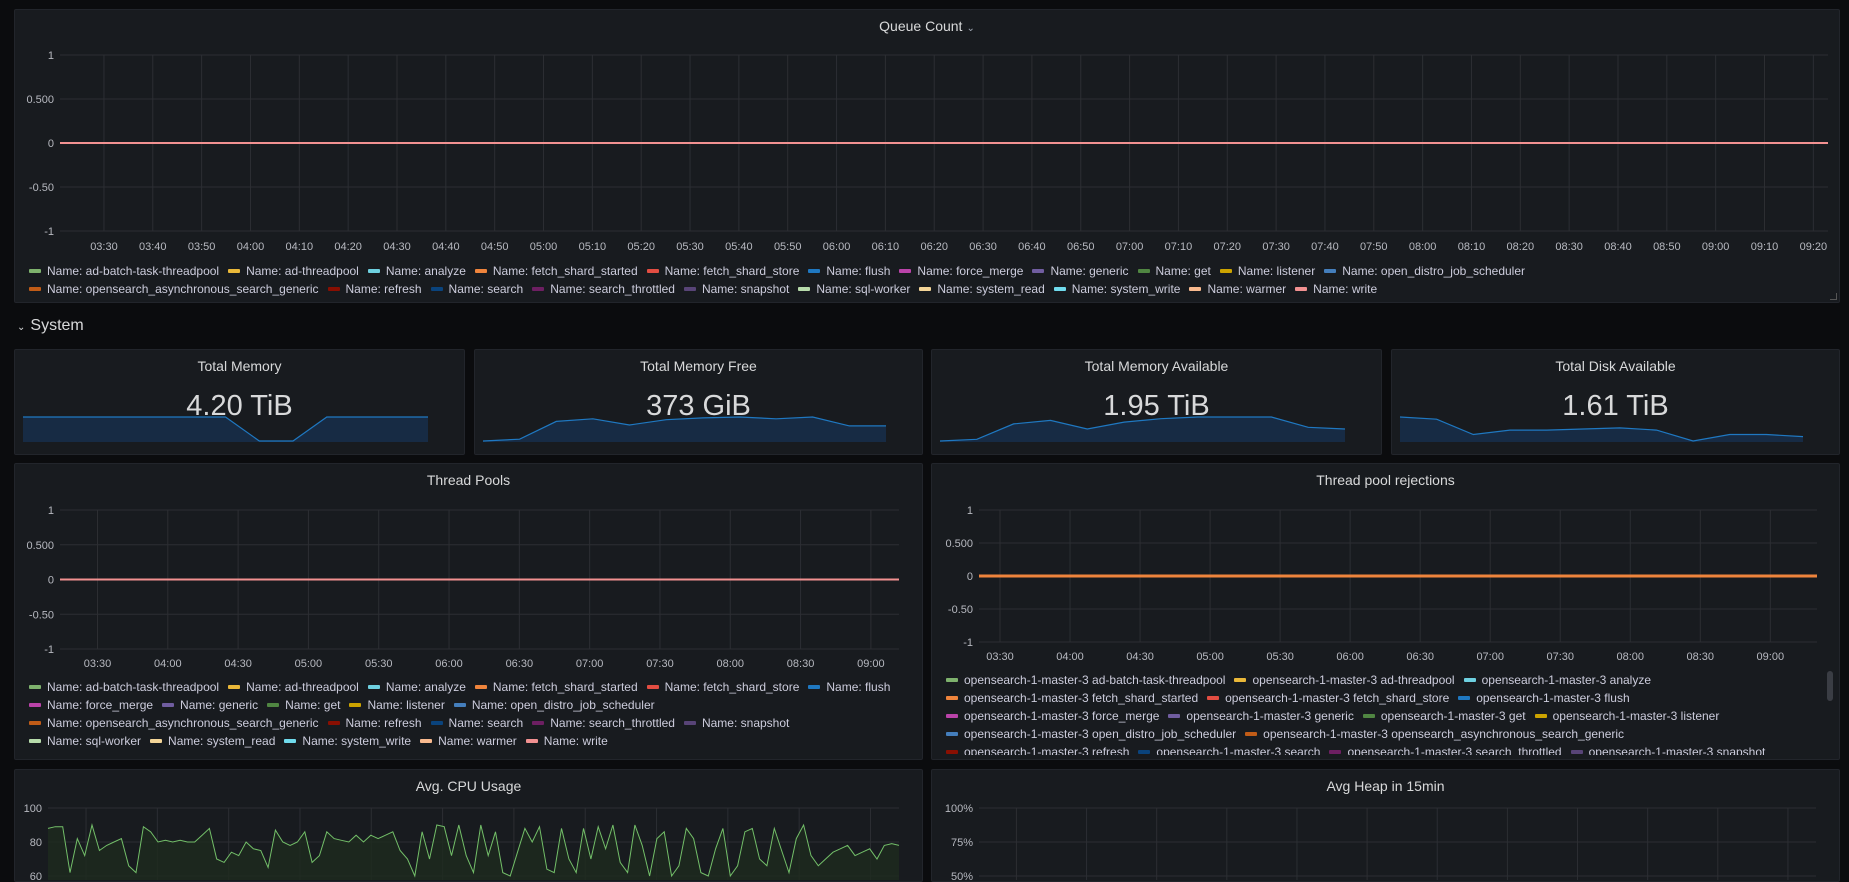 This screenshot has height=882, width=1849. Describe the element at coordinates (970, 28) in the screenshot. I see `chevron-down-icon: ⌄` at that location.